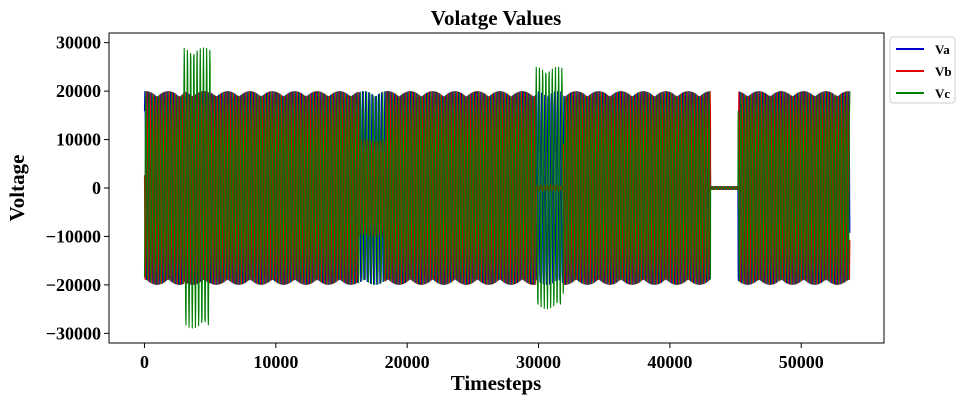 The width and height of the screenshot is (968, 405). I want to click on chart-title: Volatge Values, so click(496, 18).